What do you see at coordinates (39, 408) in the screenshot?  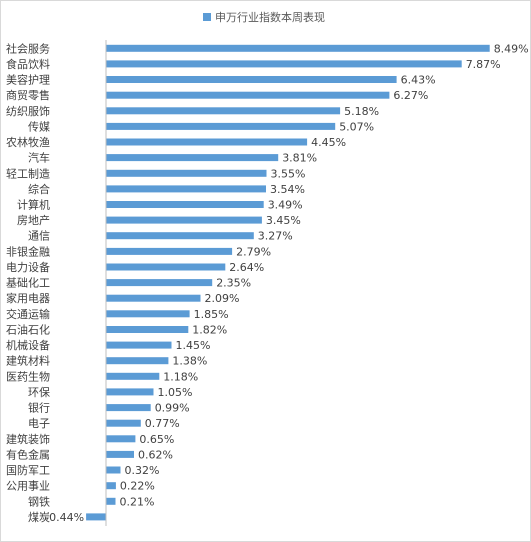 I see `category-label: 银行` at bounding box center [39, 408].